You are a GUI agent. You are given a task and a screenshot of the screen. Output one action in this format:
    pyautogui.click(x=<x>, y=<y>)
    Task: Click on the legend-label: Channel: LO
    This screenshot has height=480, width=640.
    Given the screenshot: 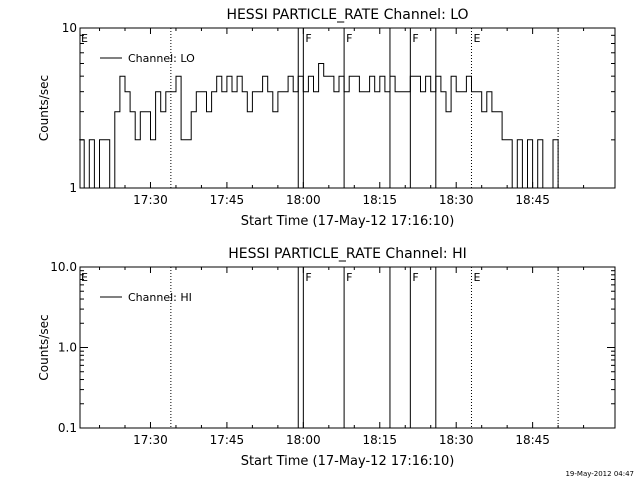 What is the action you would take?
    pyautogui.click(x=161, y=58)
    